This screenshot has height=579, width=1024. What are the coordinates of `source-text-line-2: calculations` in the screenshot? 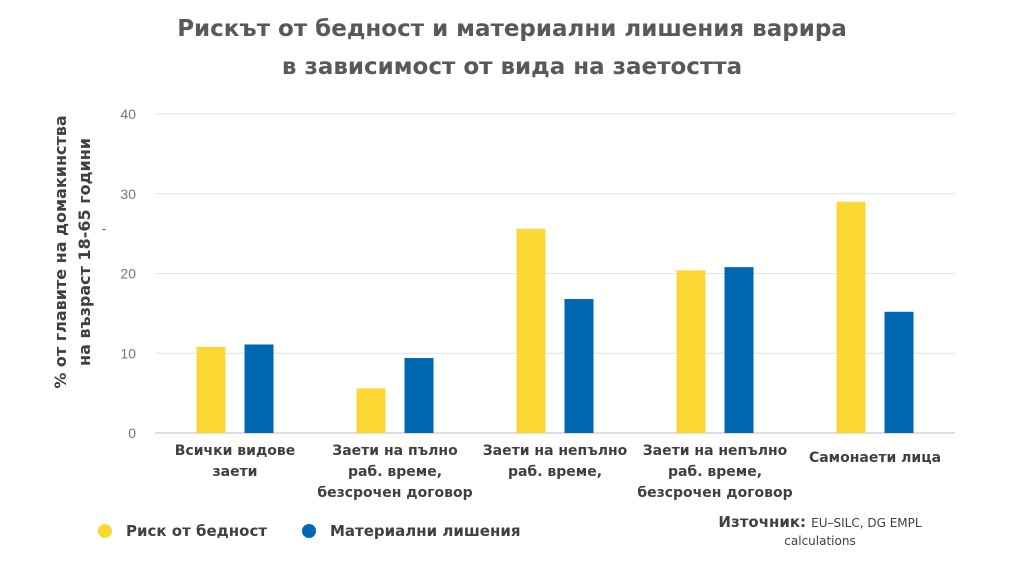 It's located at (820, 541).